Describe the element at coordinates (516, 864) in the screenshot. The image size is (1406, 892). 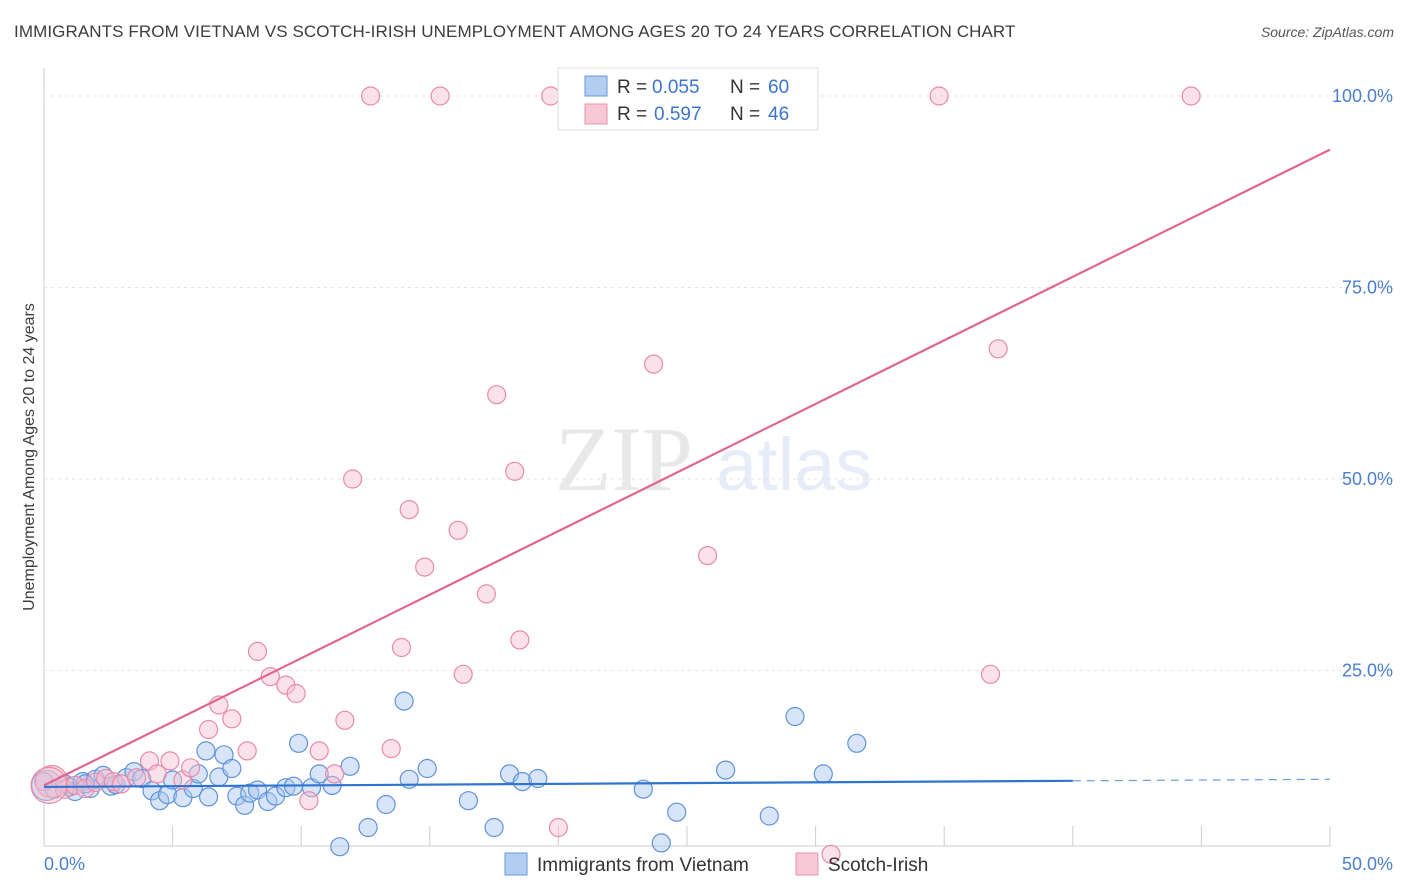
I see `bottom-legend-swatch-vietnam` at that location.